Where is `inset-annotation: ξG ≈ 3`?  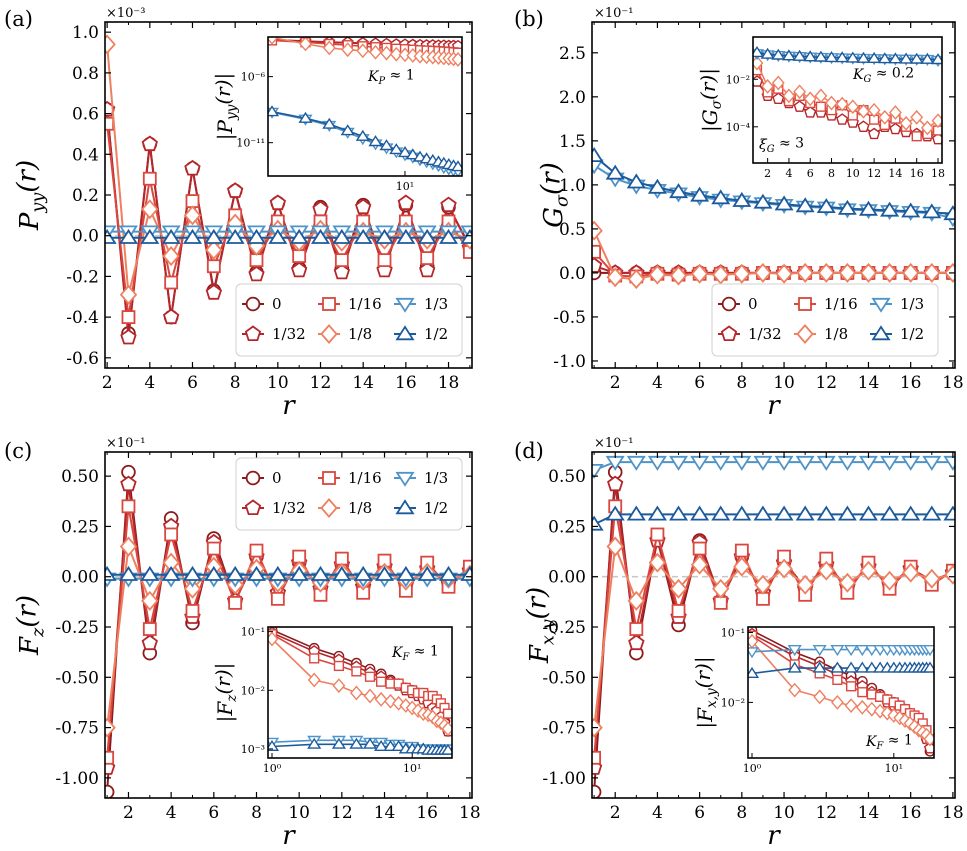
inset-annotation: ξG ≈ 3 is located at coordinates (781, 145).